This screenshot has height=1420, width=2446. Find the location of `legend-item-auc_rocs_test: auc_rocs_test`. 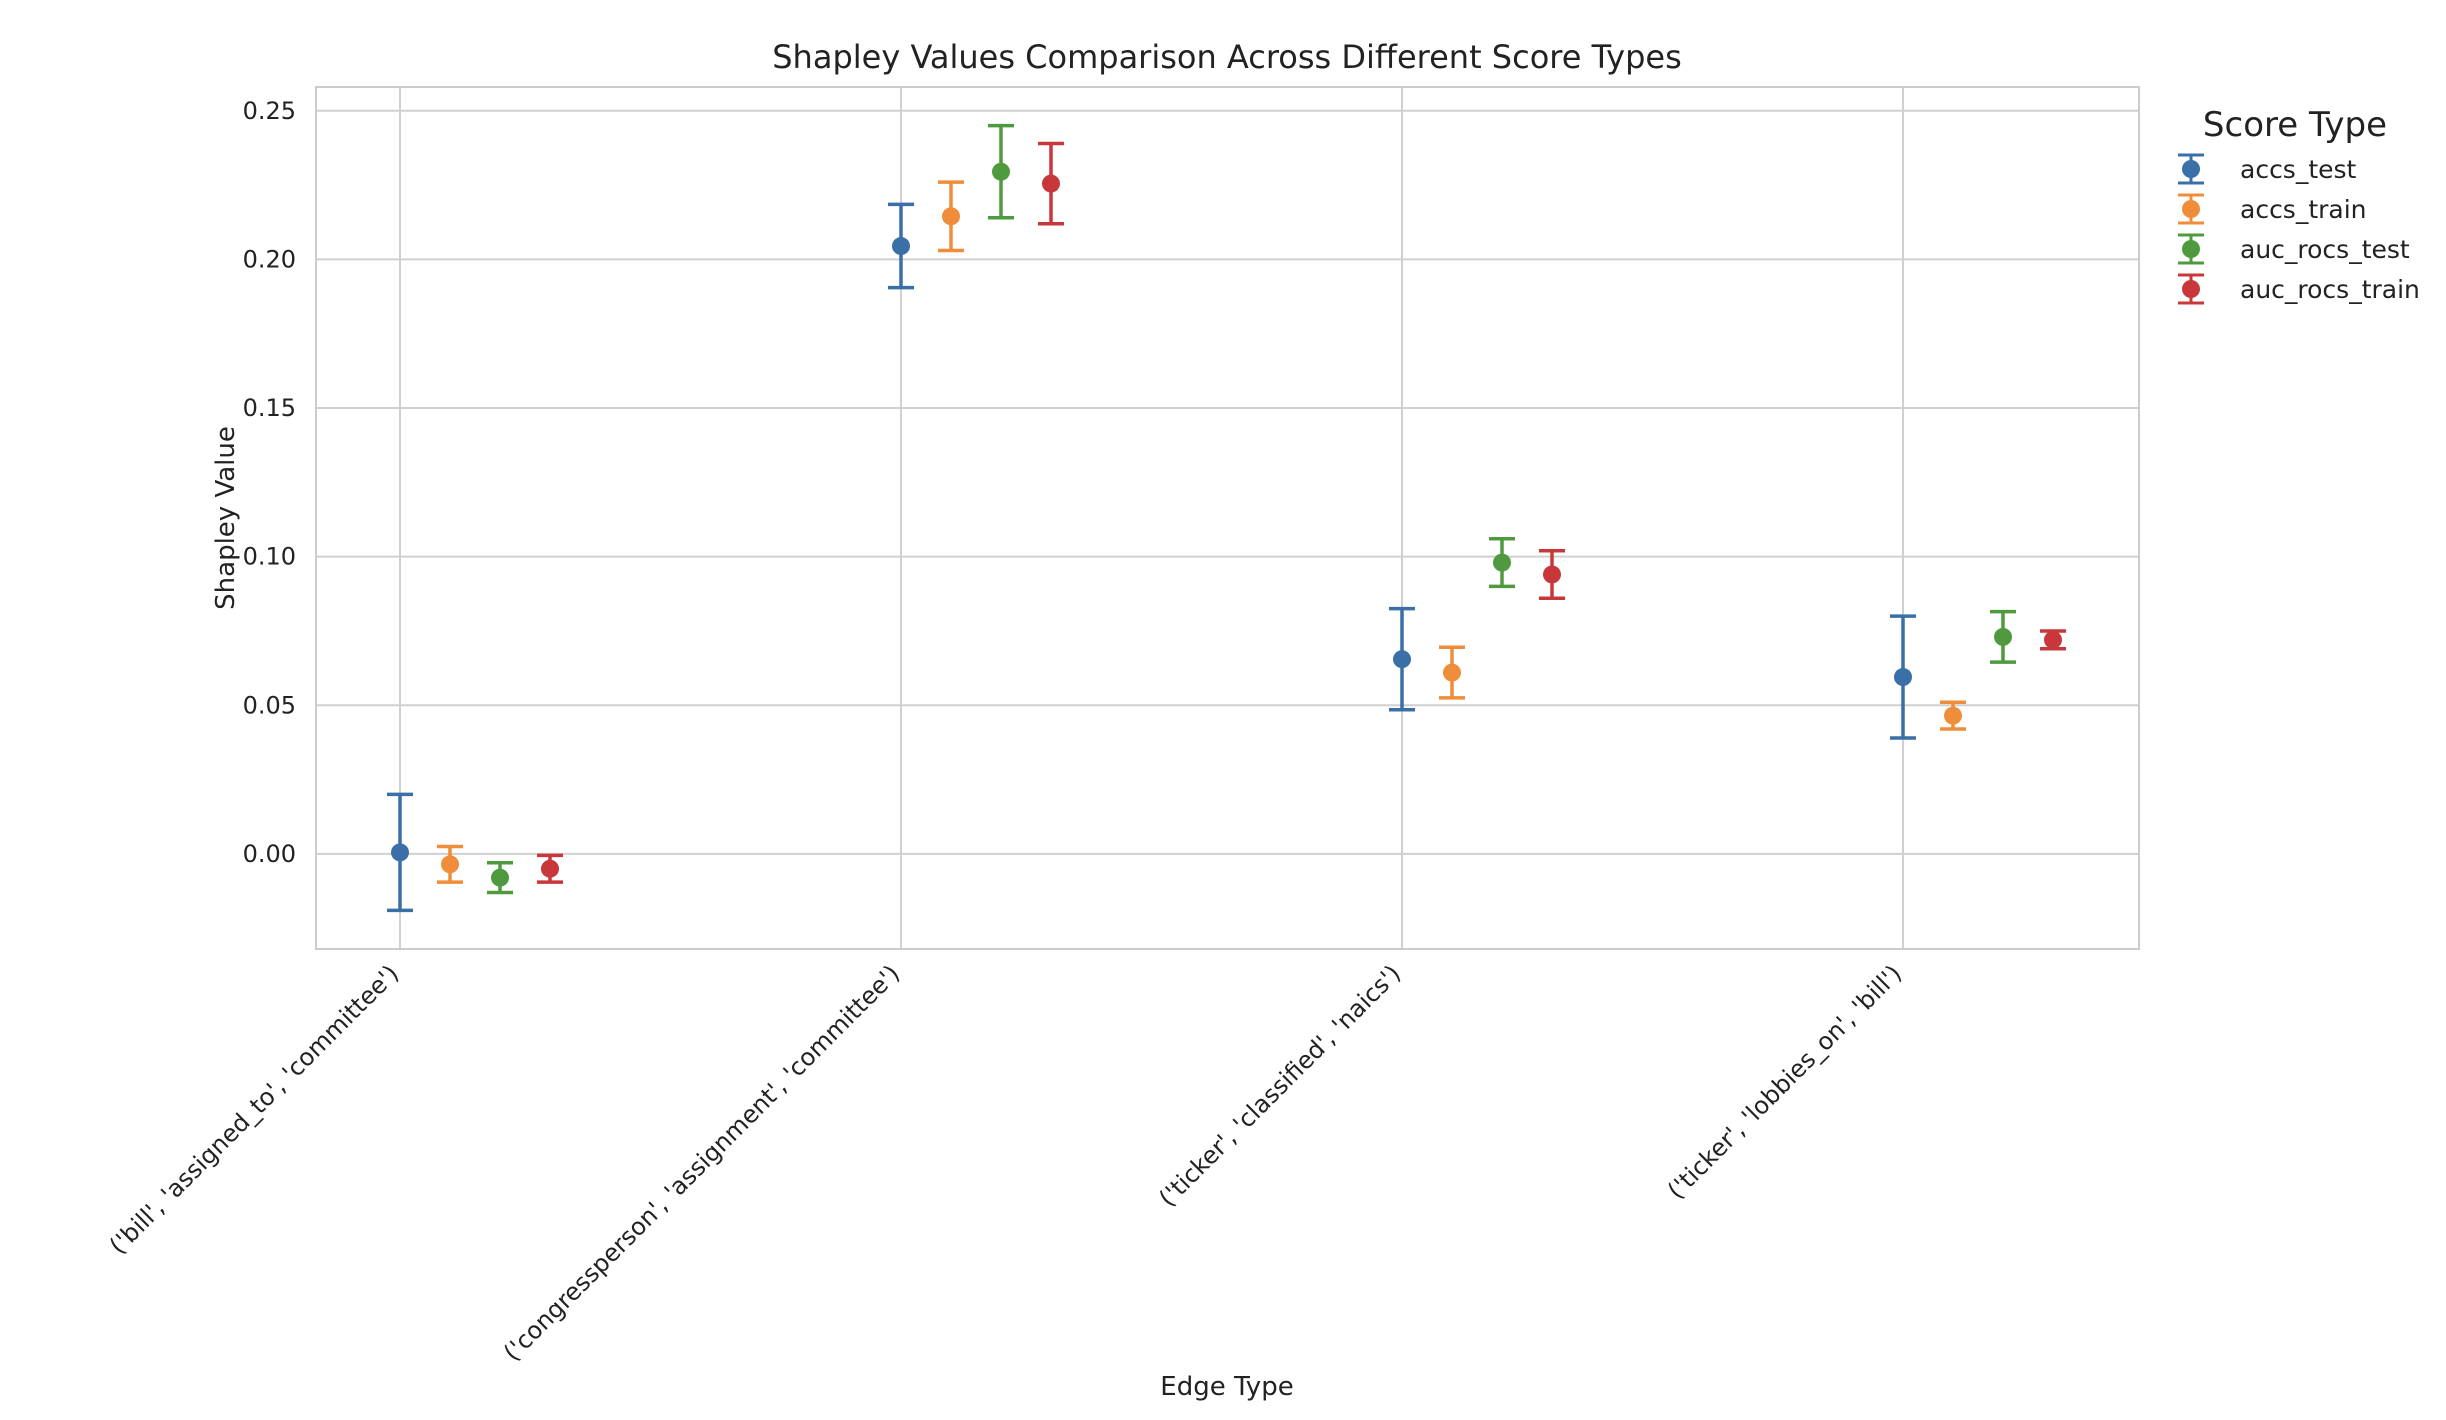

legend-item-auc_rocs_test: auc_rocs_test is located at coordinates (2294, 249).